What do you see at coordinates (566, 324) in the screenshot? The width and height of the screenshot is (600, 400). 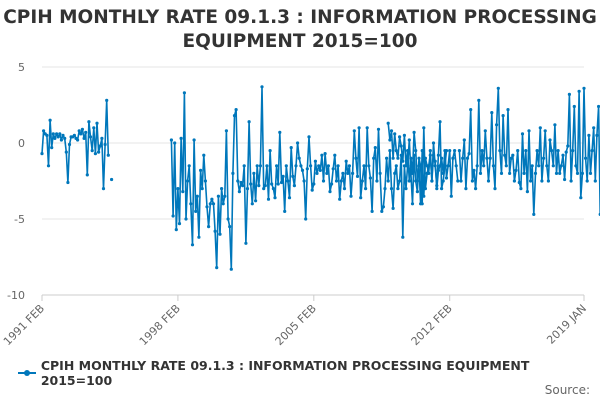 I see `x-tick-label: 2019 JAN` at bounding box center [566, 324].